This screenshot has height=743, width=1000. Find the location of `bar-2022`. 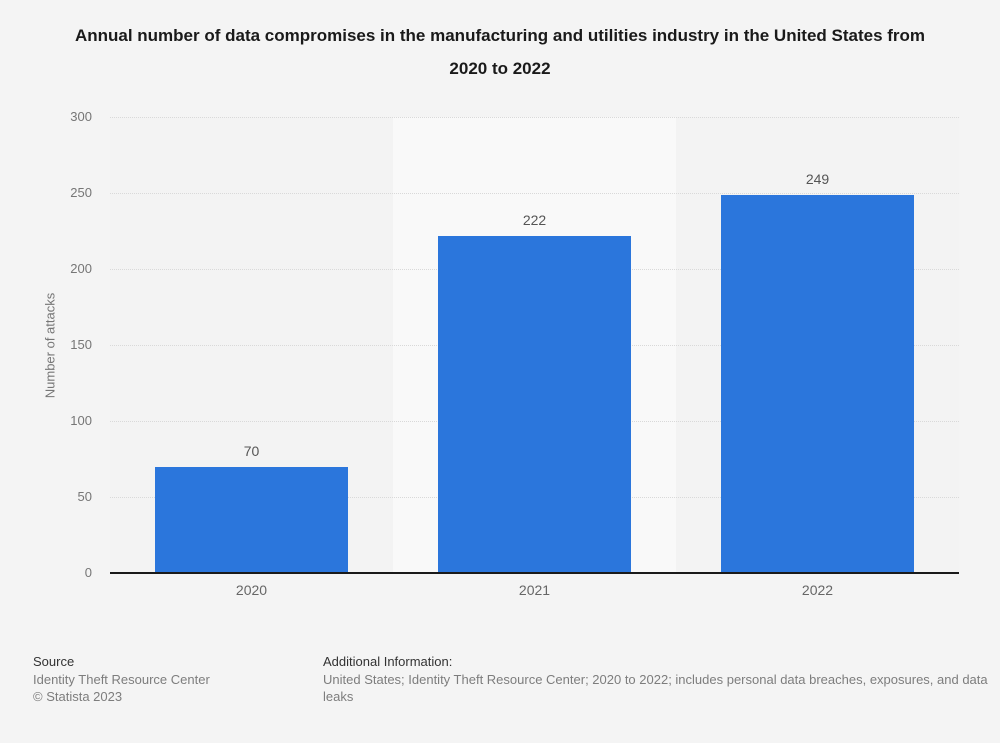

bar-2022 is located at coordinates (817, 383).